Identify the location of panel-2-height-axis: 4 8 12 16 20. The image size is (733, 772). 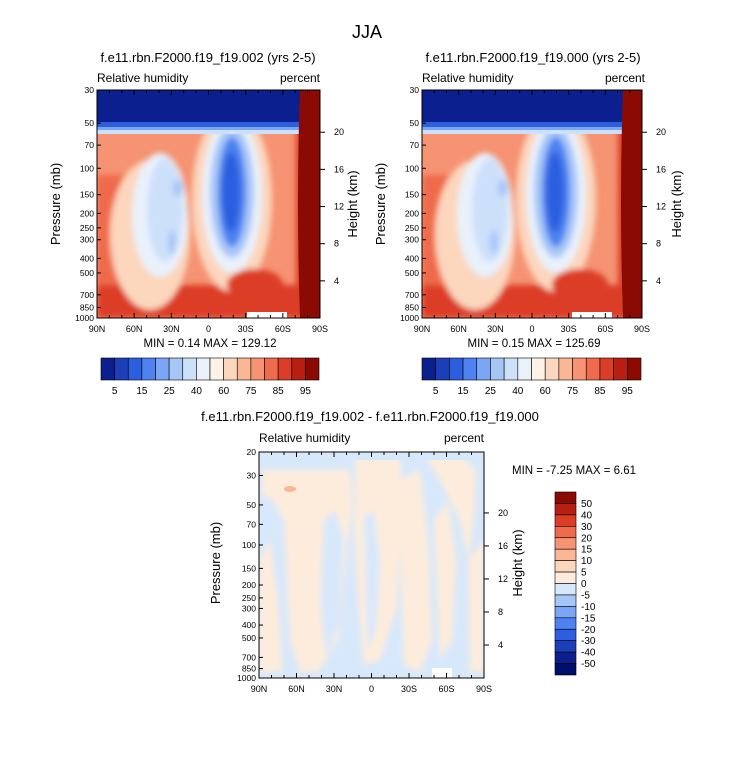
(654, 206).